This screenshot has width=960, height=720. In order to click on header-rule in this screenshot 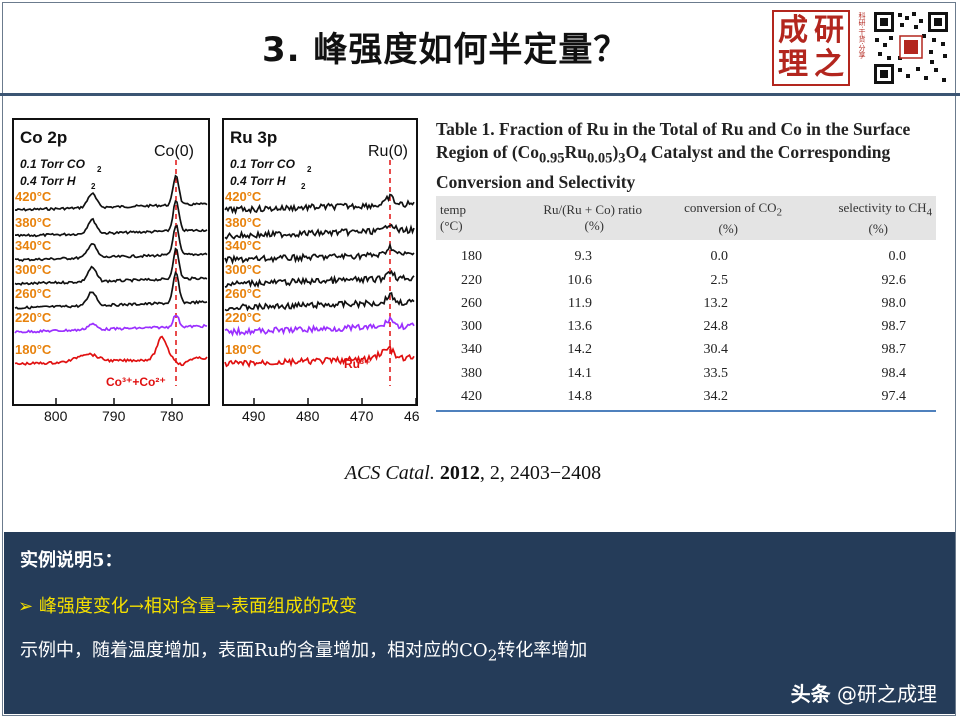, I will do `click(480, 94)`.